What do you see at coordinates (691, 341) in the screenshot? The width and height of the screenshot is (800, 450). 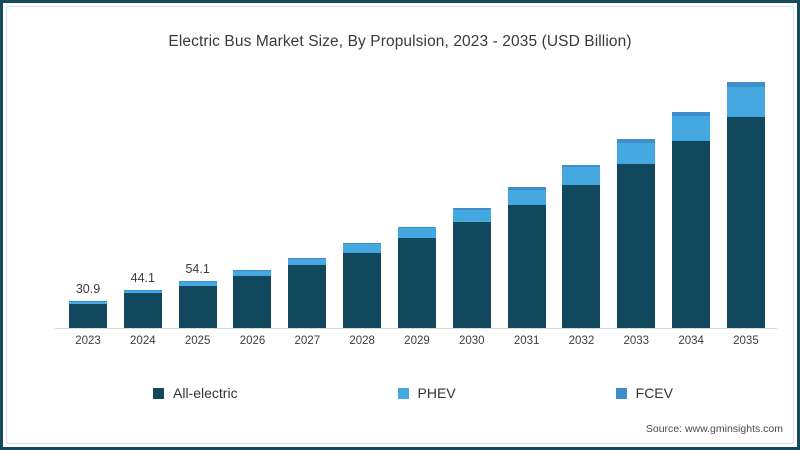 I see `x-tick-label: 2034` at bounding box center [691, 341].